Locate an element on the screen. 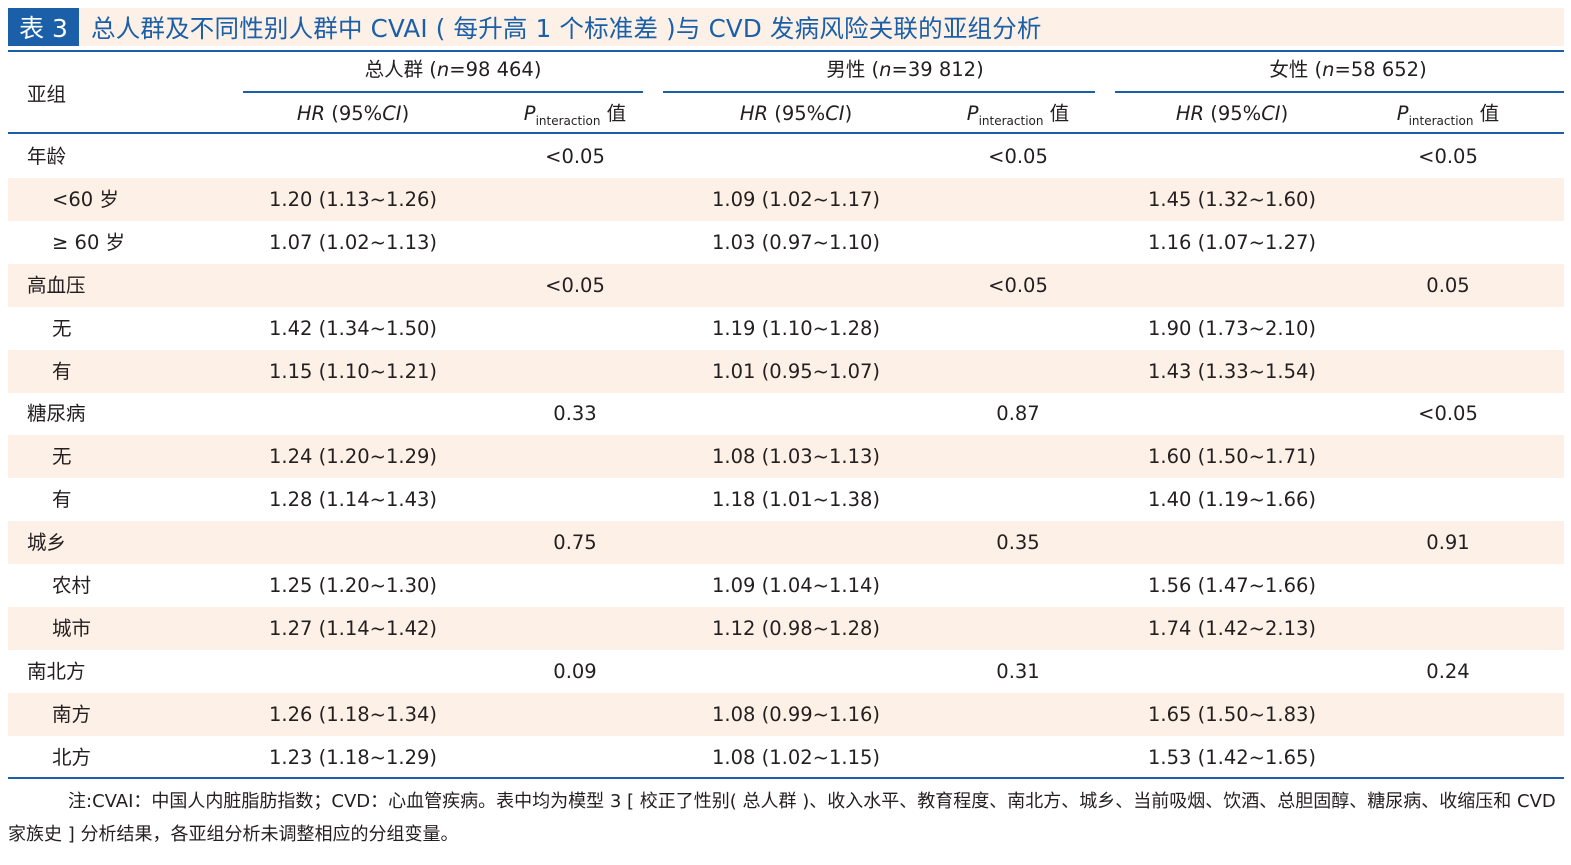 This screenshot has width=1571, height=865. group-n-value: 39 812 is located at coordinates (942, 69).